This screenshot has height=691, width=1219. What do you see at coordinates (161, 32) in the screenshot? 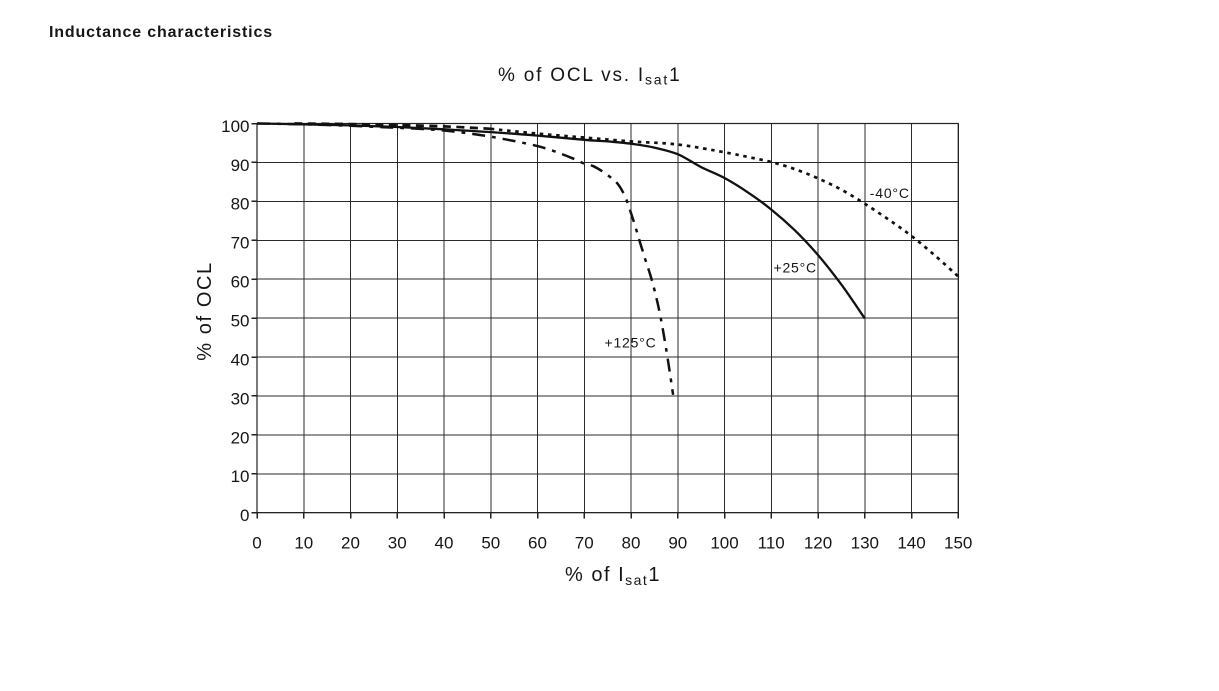
I see `svg-text: Inductance characteristics` at bounding box center [161, 32].